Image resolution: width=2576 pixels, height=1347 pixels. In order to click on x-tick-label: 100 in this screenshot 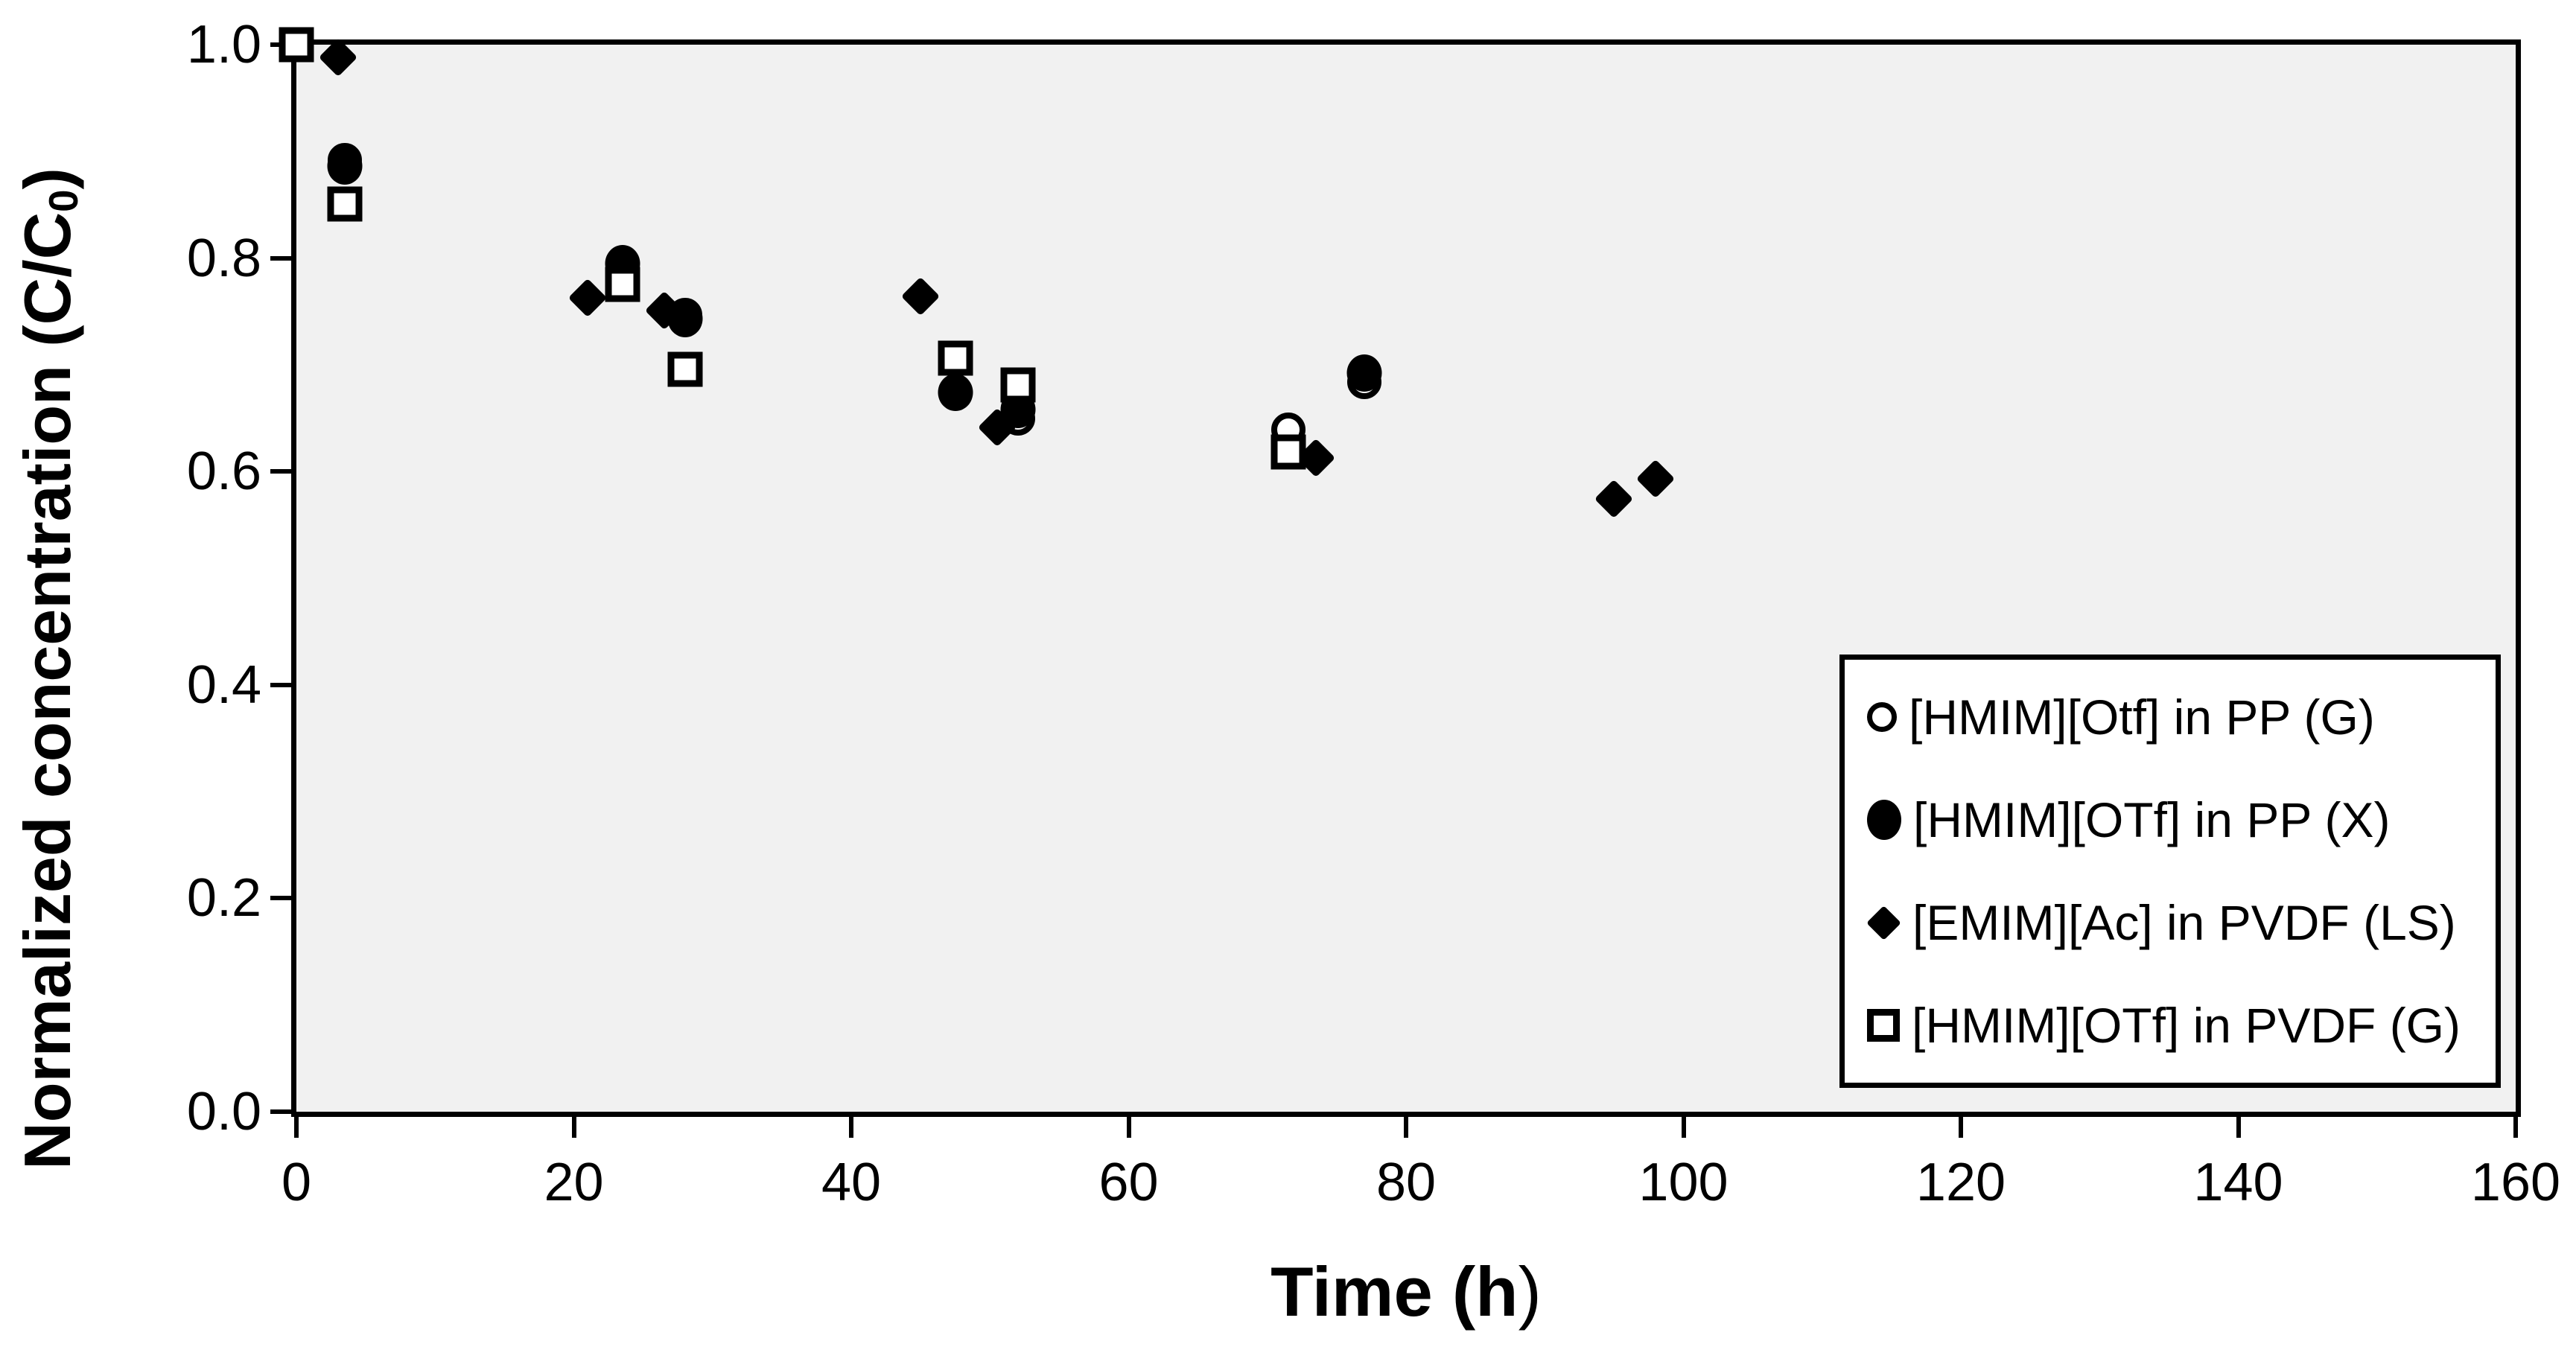, I will do `click(1683, 1182)`.